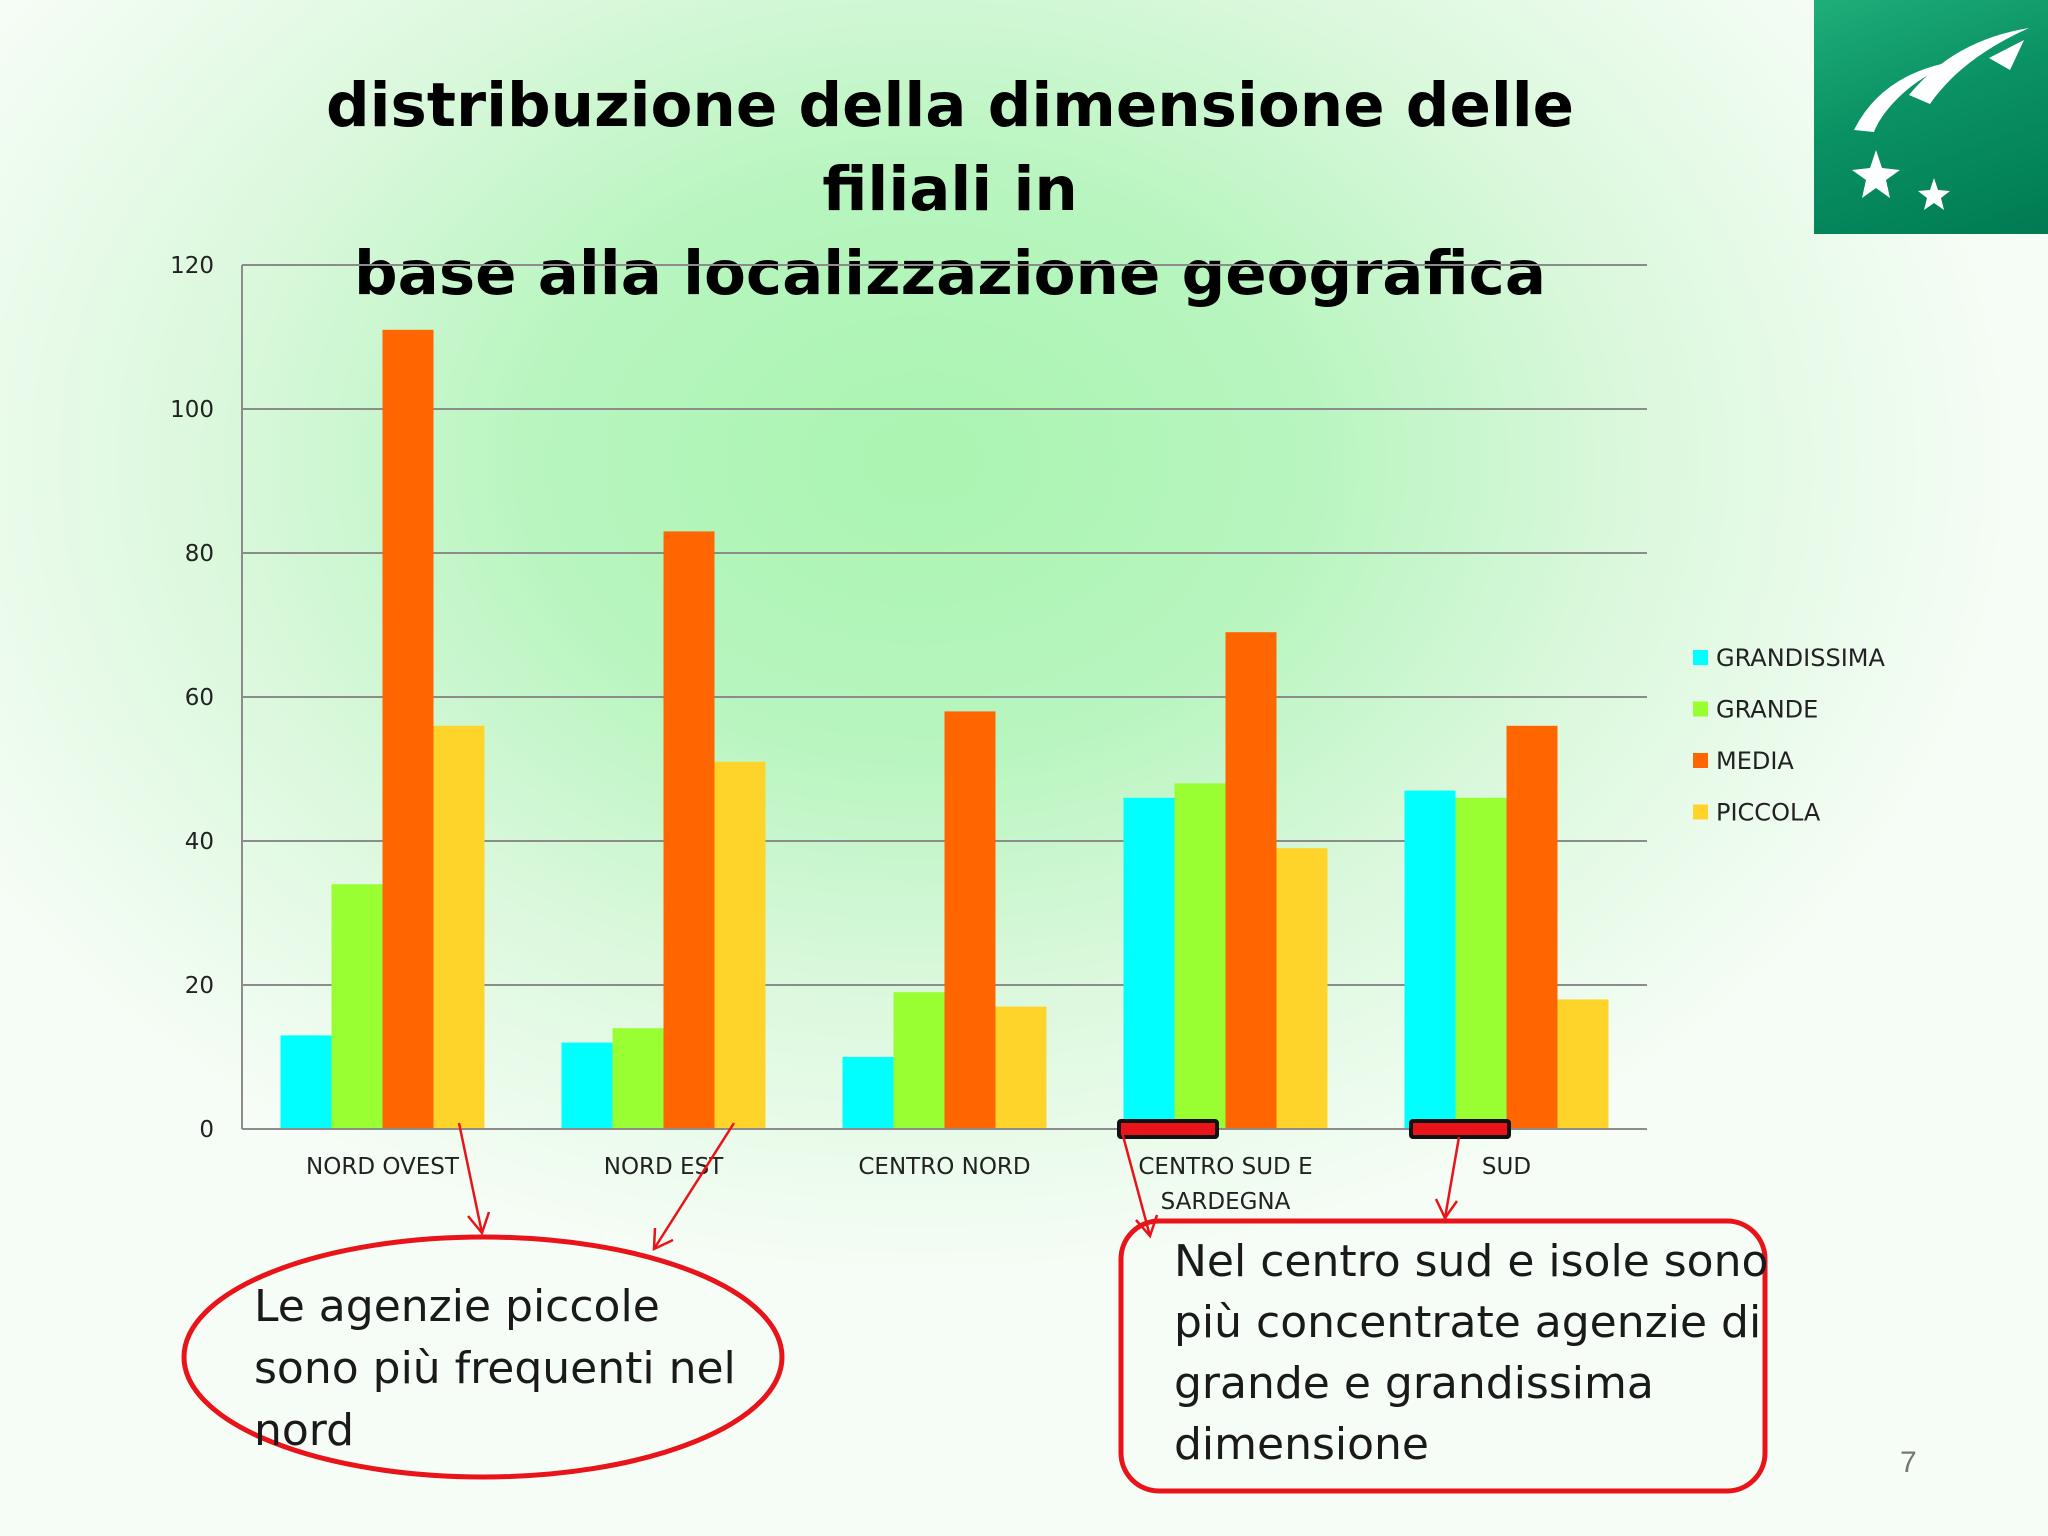 This screenshot has width=2048, height=1536. I want to click on legend-label-piccola: PICCOLA, so click(1768, 813).